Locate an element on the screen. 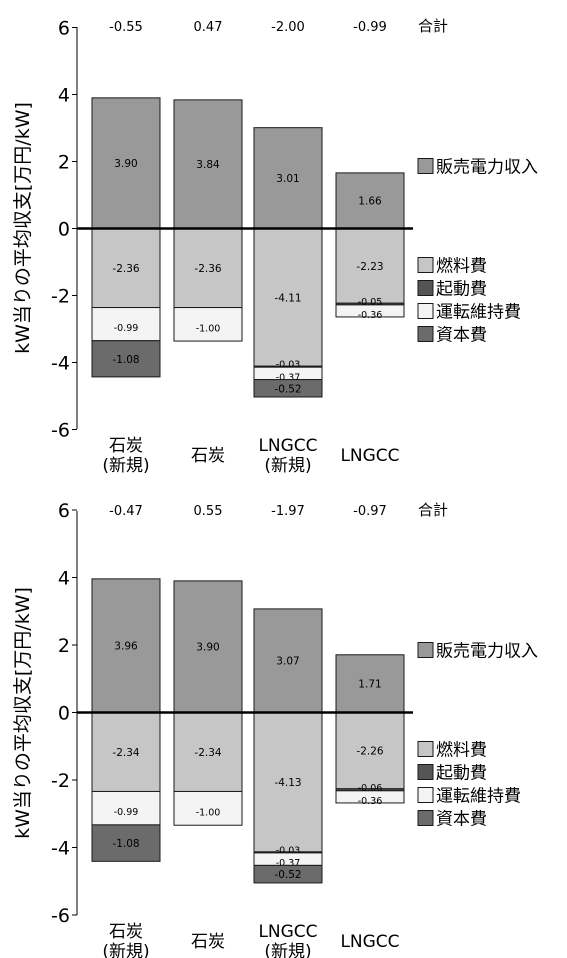 The width and height of the screenshot is (567, 958). total-value-label: -0.99 is located at coordinates (370, 27).